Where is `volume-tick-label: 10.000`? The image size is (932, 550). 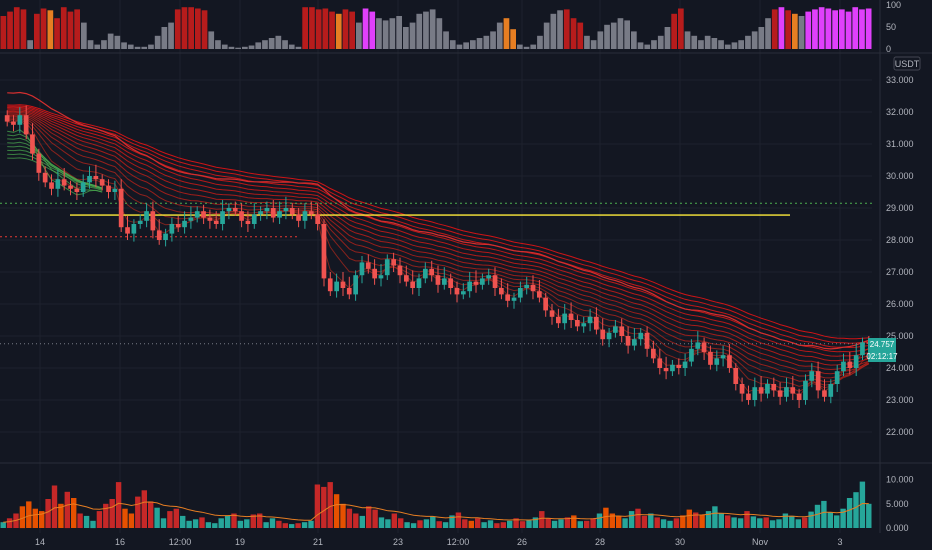 volume-tick-label: 10.000 is located at coordinates (900, 480).